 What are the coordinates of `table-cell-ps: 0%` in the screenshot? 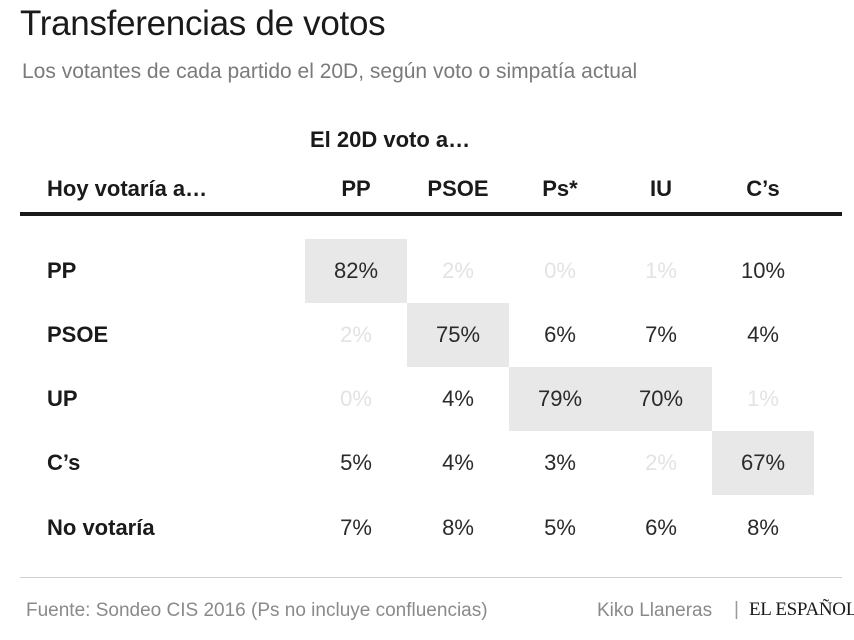 It's located at (560, 270).